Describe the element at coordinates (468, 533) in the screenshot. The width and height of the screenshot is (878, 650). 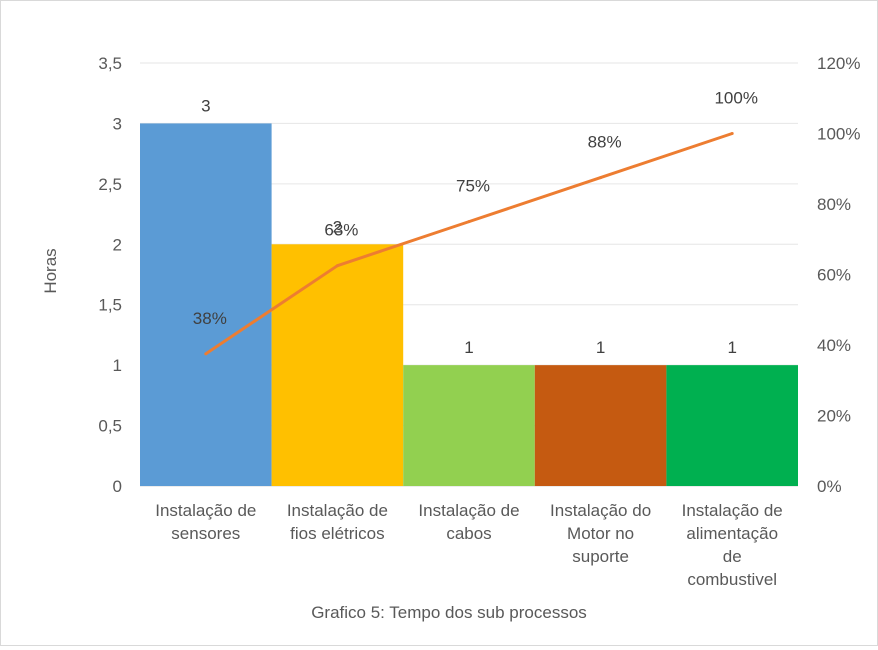
I see `category-label: cabos` at that location.